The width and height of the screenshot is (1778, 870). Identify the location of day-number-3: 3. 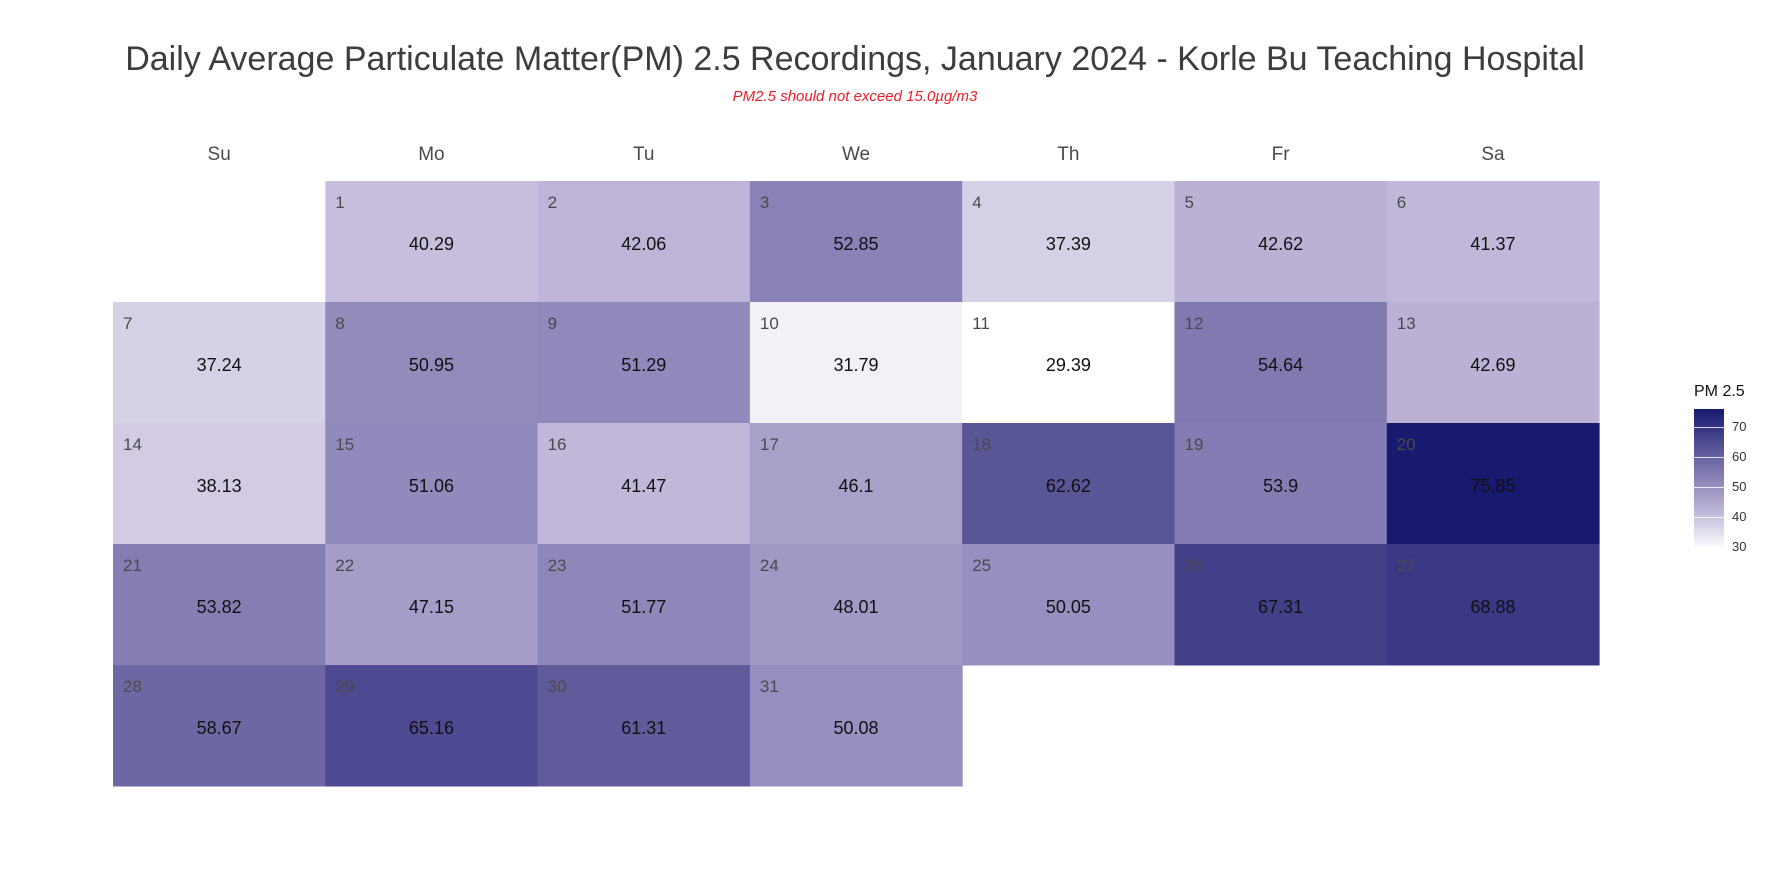
(764, 202).